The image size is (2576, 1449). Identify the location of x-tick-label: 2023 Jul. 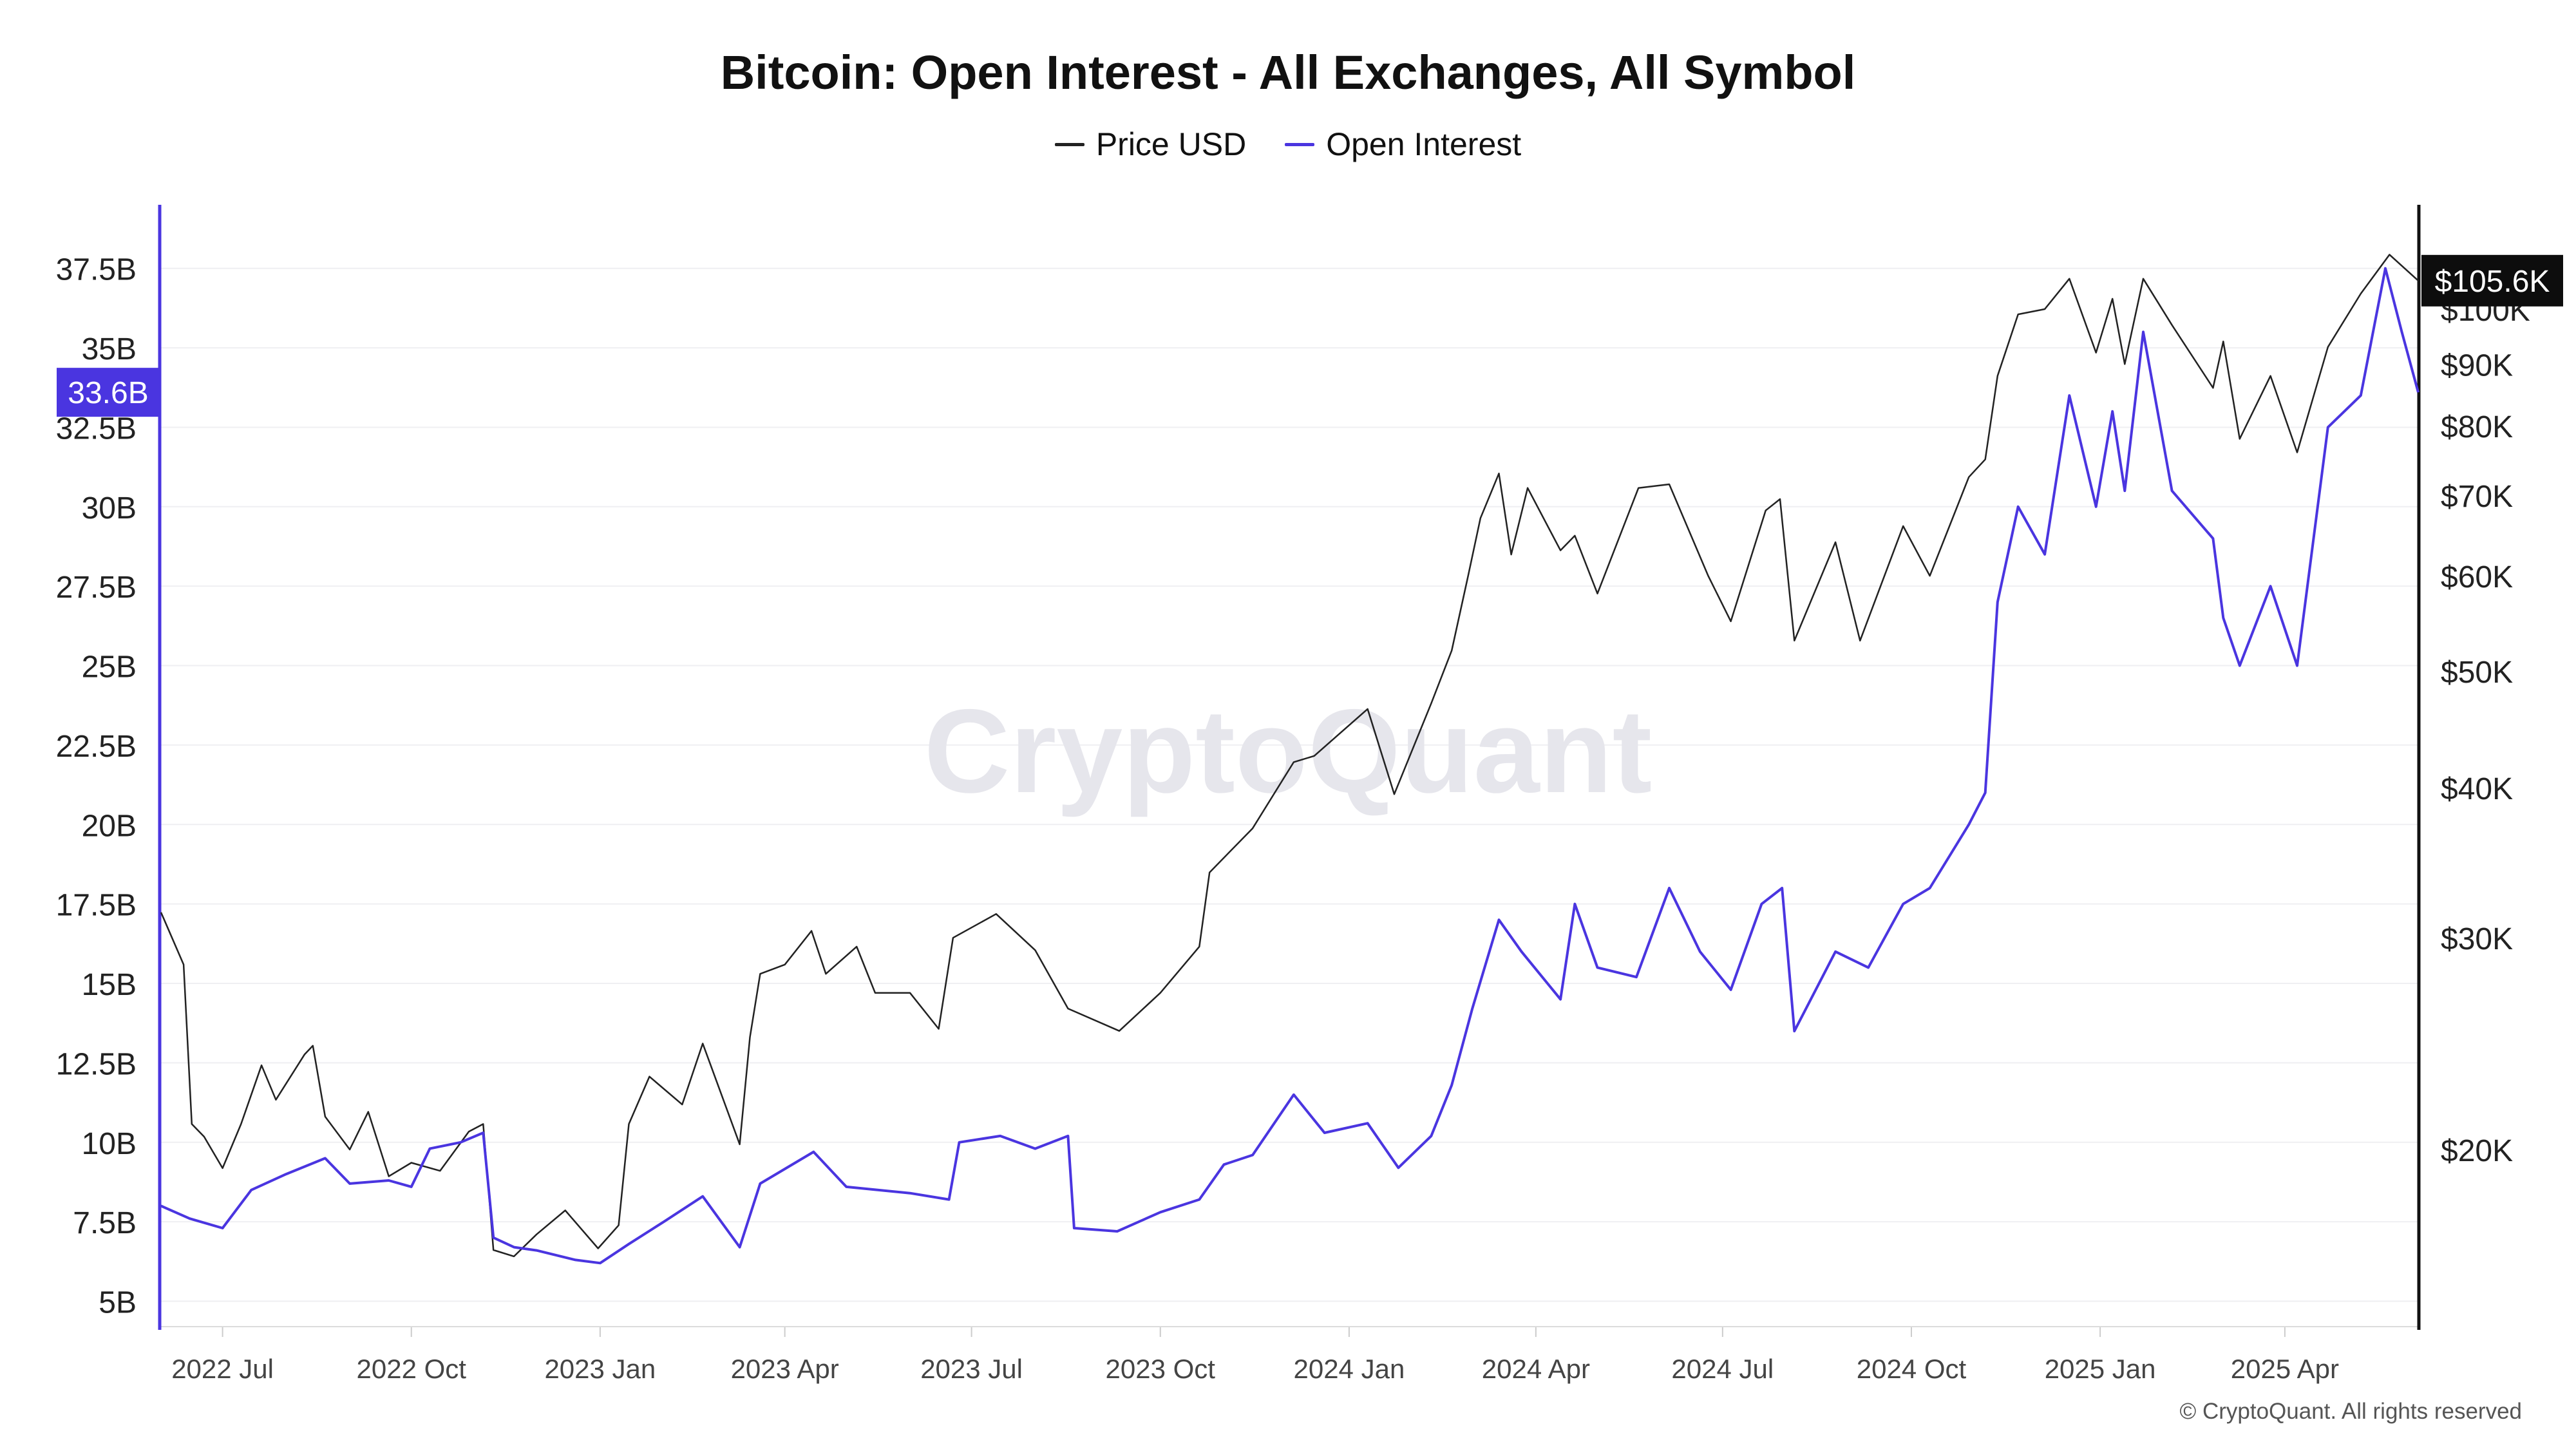
(972, 1369).